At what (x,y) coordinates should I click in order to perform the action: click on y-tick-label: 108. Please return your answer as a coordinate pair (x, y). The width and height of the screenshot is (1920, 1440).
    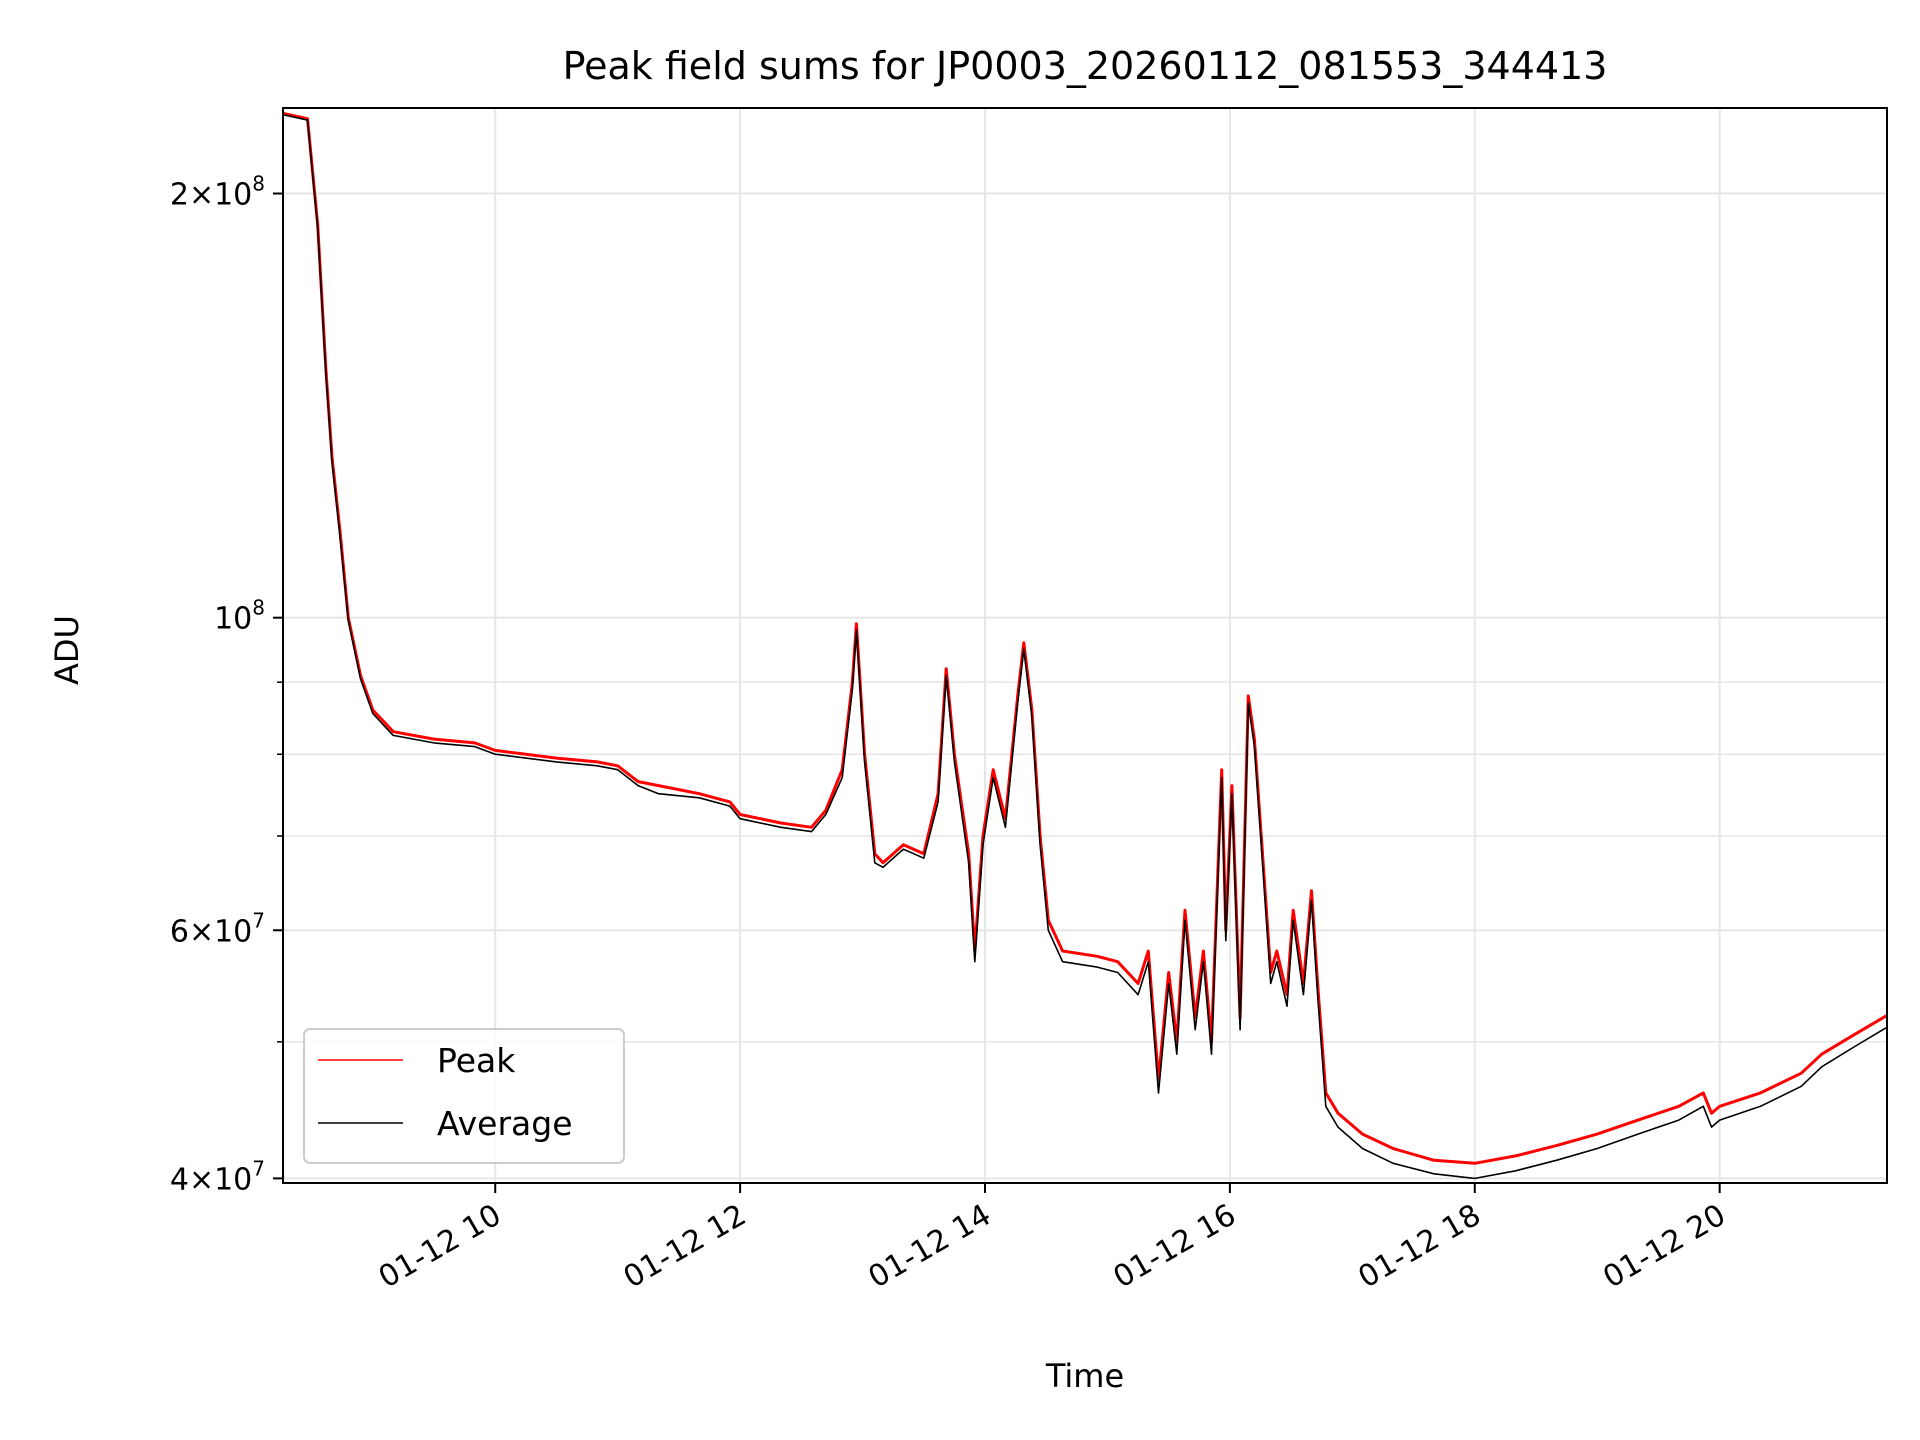
    Looking at the image, I should click on (239, 616).